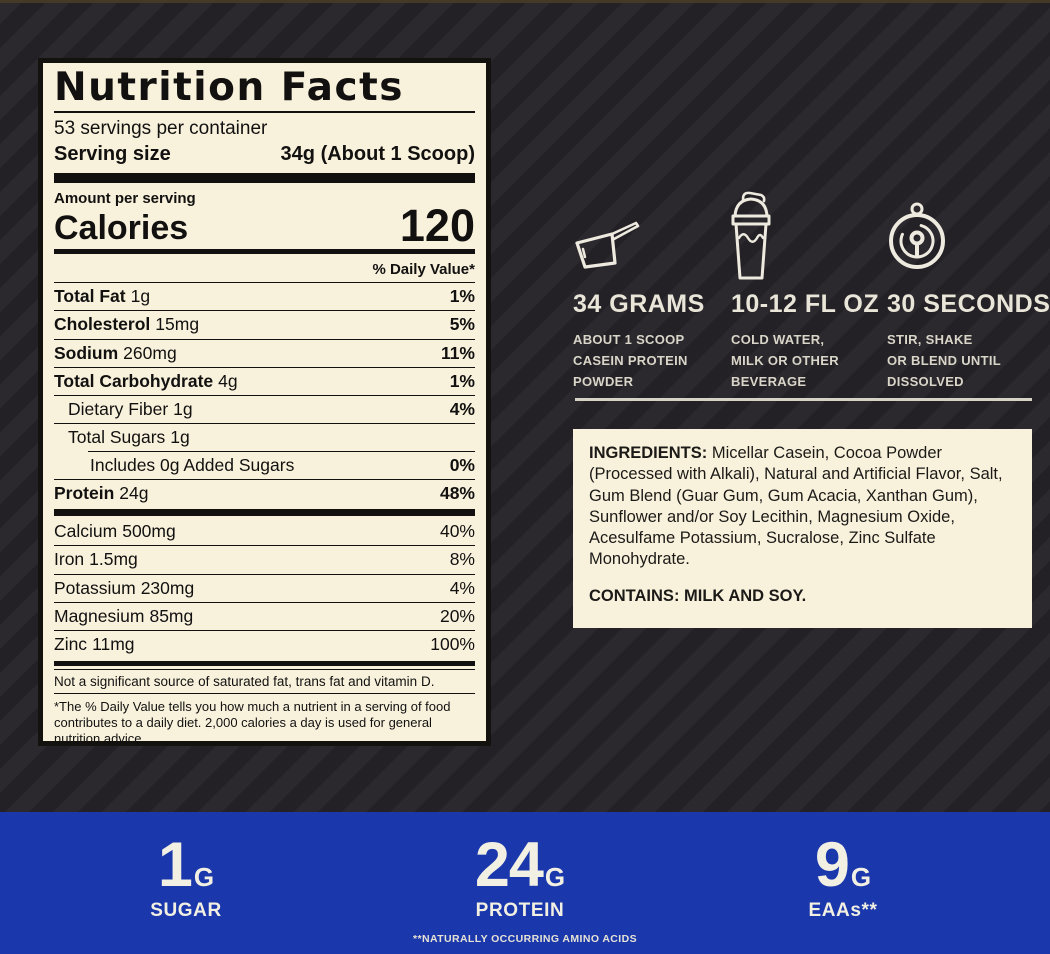  Describe the element at coordinates (968, 304) in the screenshot. I see `step-title: 30 SECONDS` at that location.